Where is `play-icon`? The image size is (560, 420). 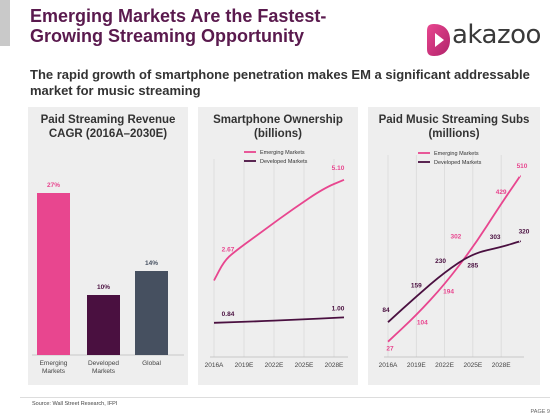 play-icon is located at coordinates (439, 40).